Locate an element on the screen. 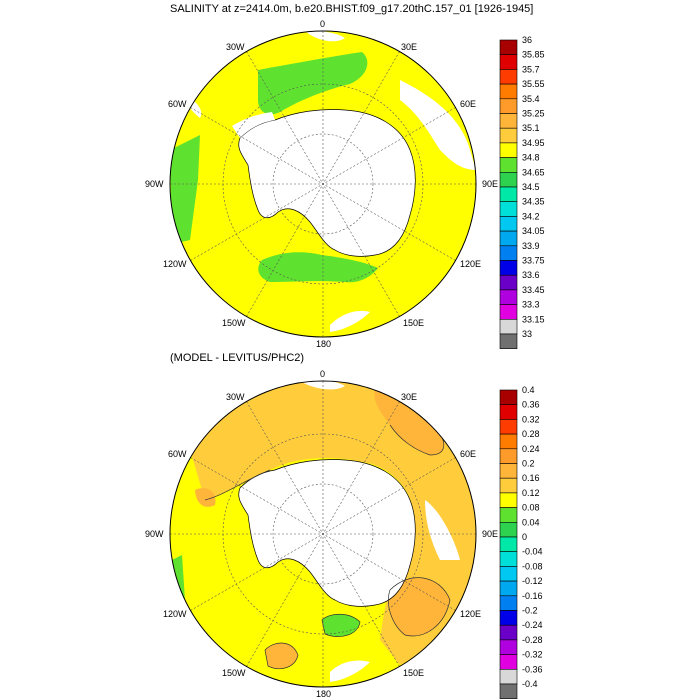  colorbar-label: 0.08 is located at coordinates (531, 508).